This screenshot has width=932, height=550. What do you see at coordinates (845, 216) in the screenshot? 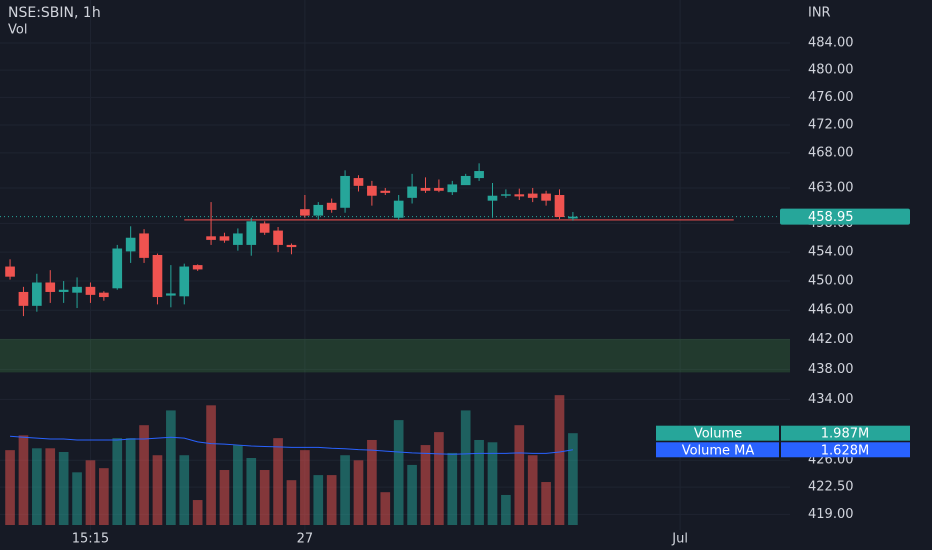
I see `price-tag` at bounding box center [845, 216].